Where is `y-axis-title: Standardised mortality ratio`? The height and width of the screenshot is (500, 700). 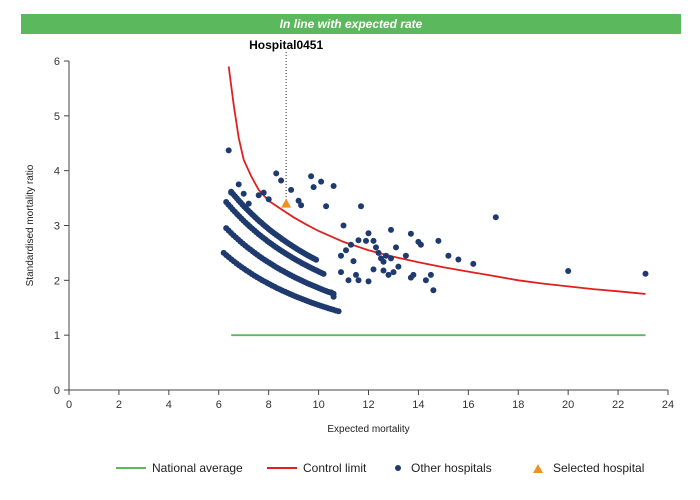 y-axis-title: Standardised mortality ratio is located at coordinates (30, 225).